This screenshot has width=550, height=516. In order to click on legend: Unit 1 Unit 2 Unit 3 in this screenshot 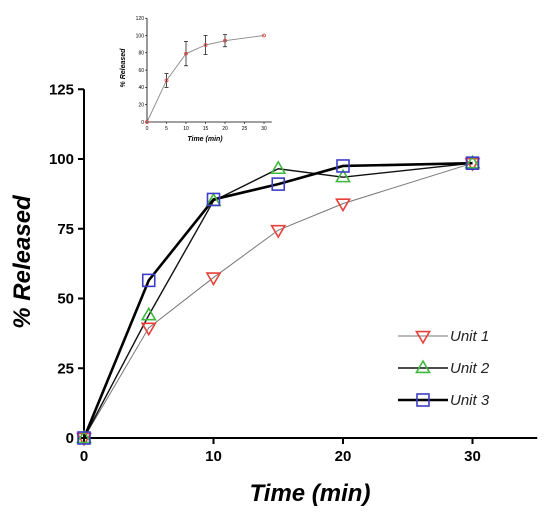, I will do `click(444, 368)`.